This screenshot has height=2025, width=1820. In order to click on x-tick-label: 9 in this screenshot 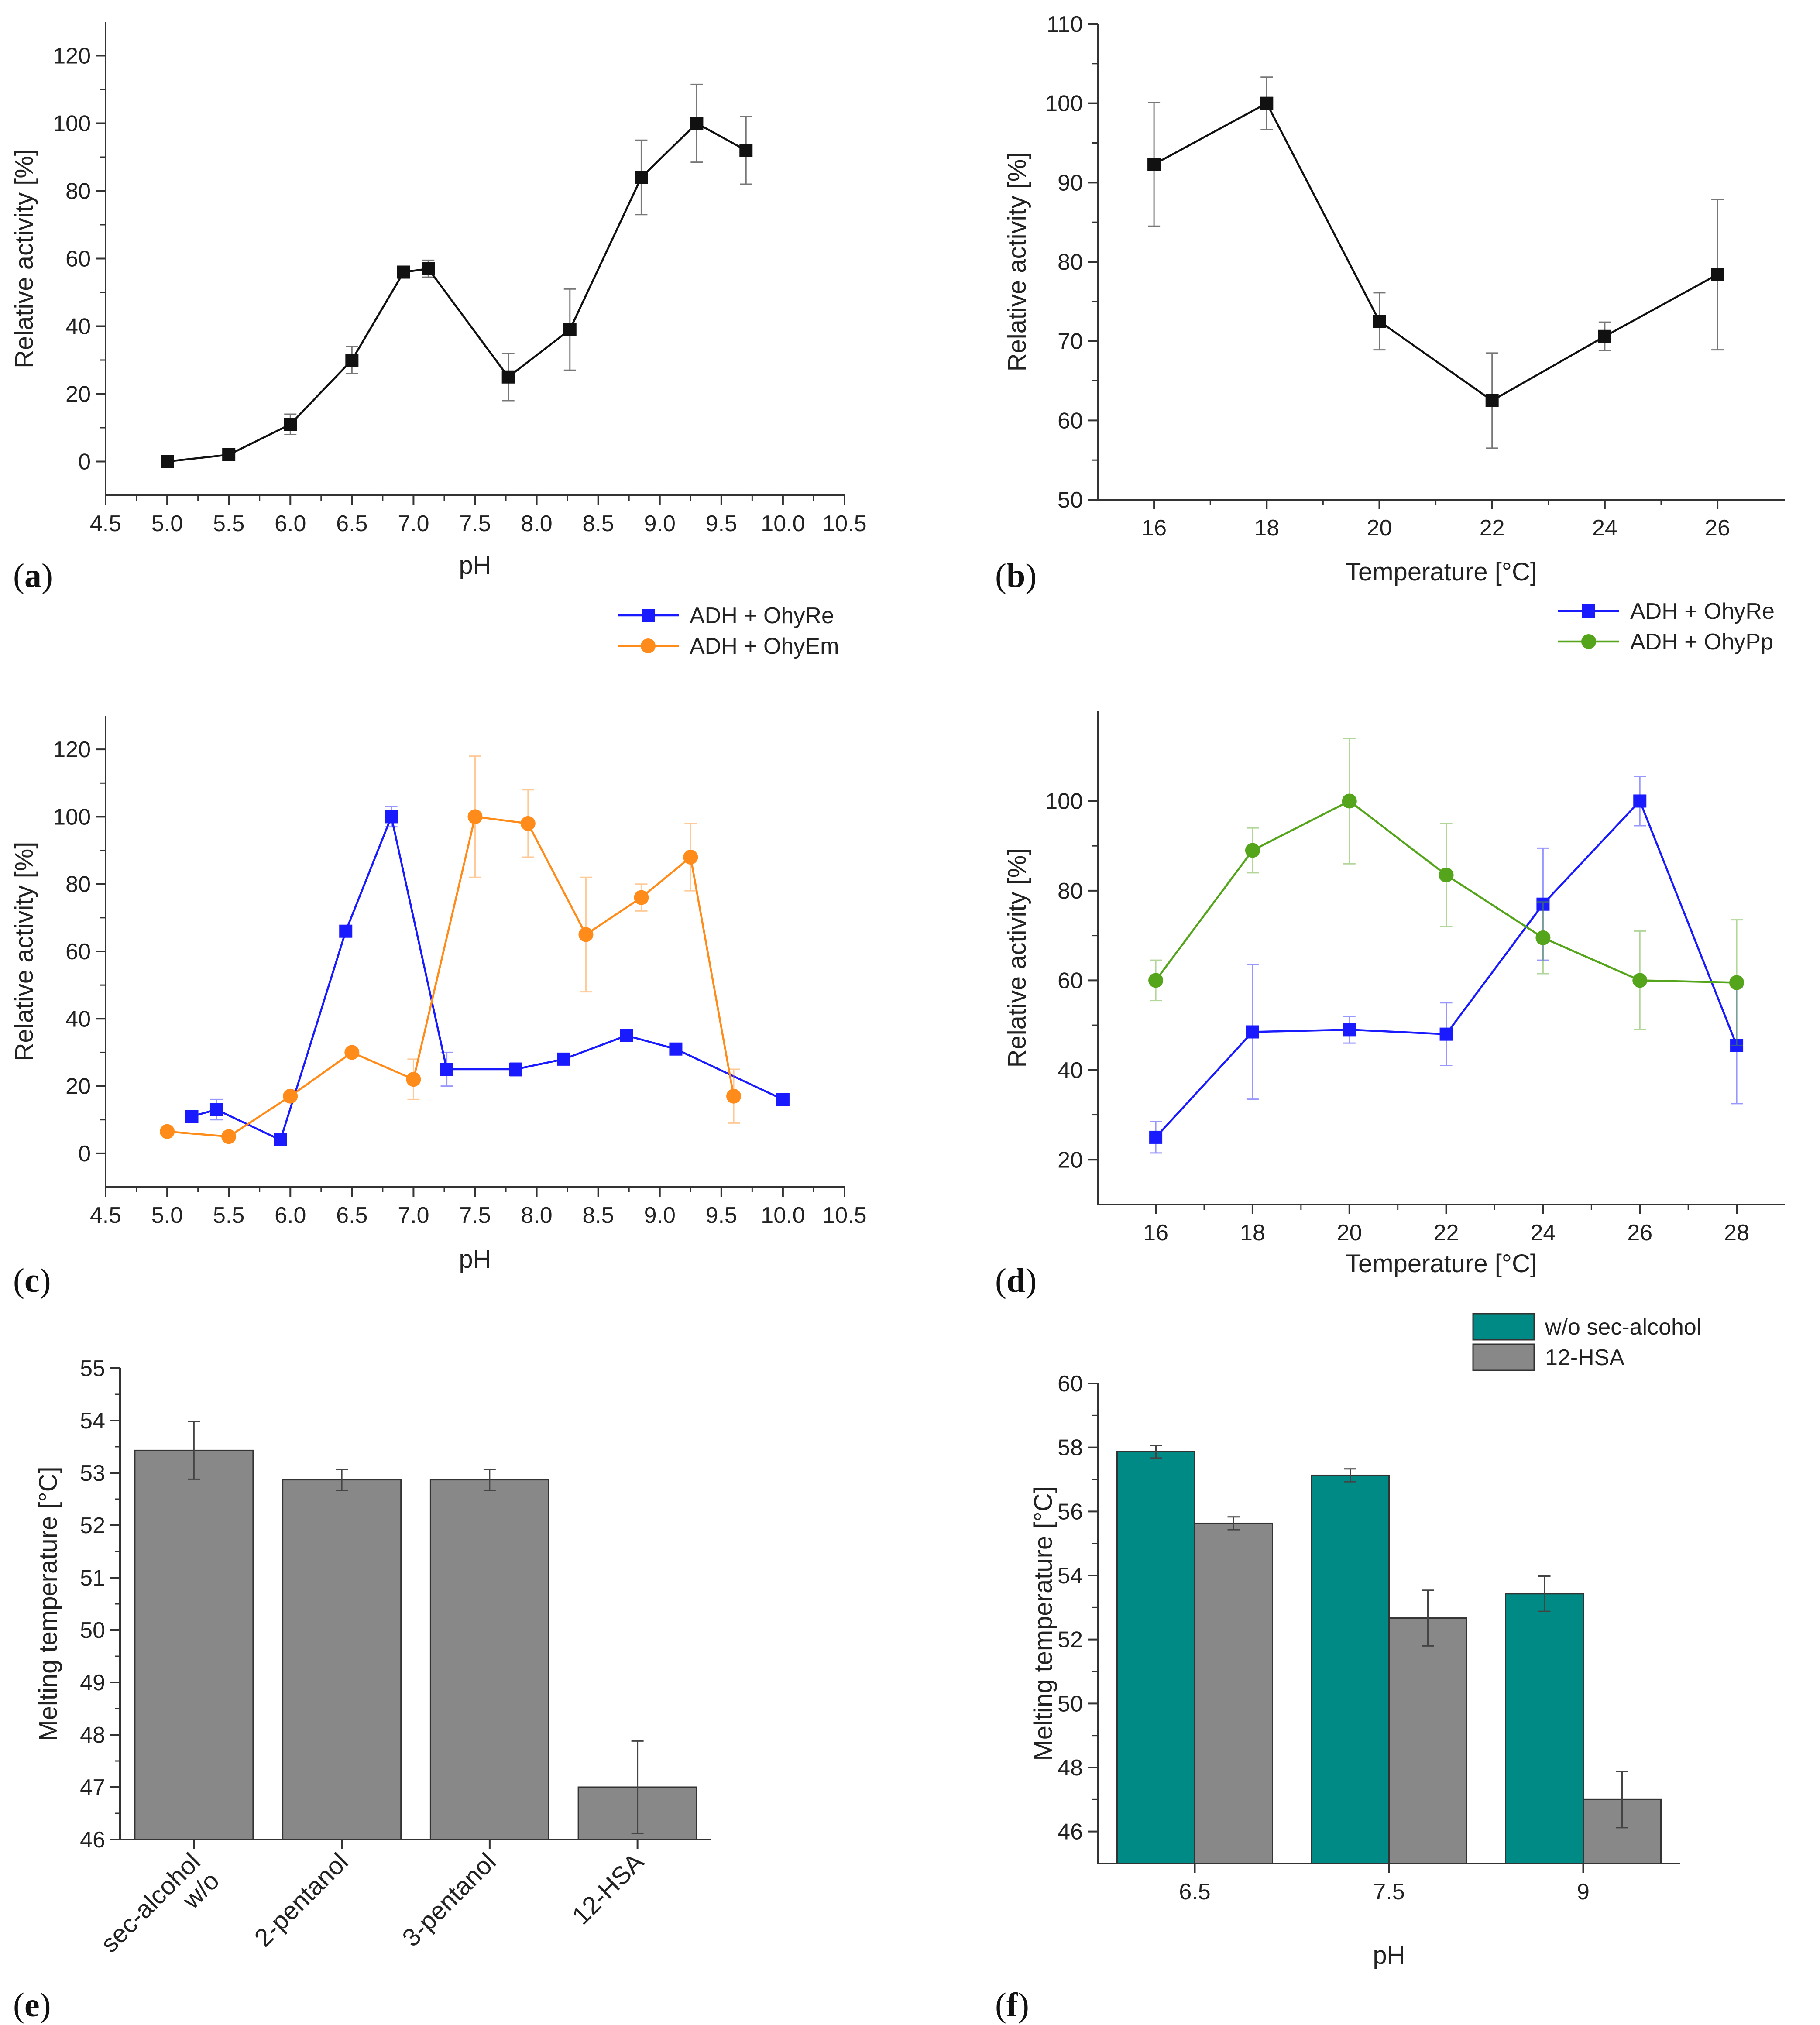, I will do `click(1583, 1892)`.